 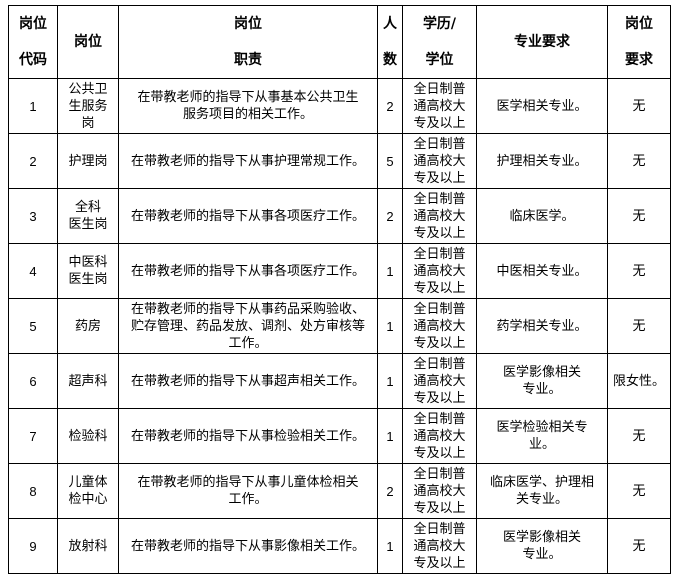 I want to click on header-major: 专业要求, so click(x=542, y=42).